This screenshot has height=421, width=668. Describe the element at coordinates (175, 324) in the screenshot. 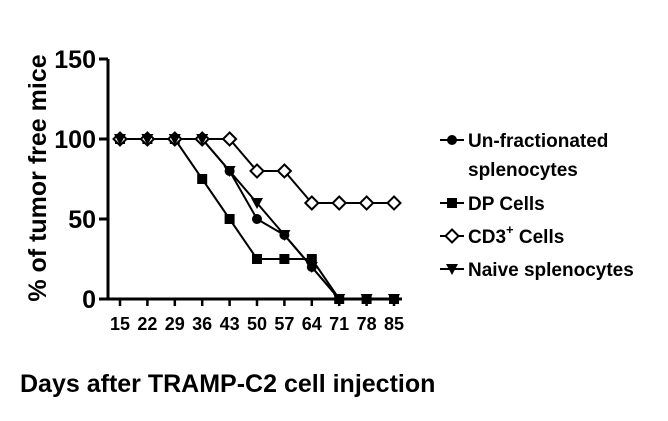

I see `x-tick-label-29: 29` at that location.